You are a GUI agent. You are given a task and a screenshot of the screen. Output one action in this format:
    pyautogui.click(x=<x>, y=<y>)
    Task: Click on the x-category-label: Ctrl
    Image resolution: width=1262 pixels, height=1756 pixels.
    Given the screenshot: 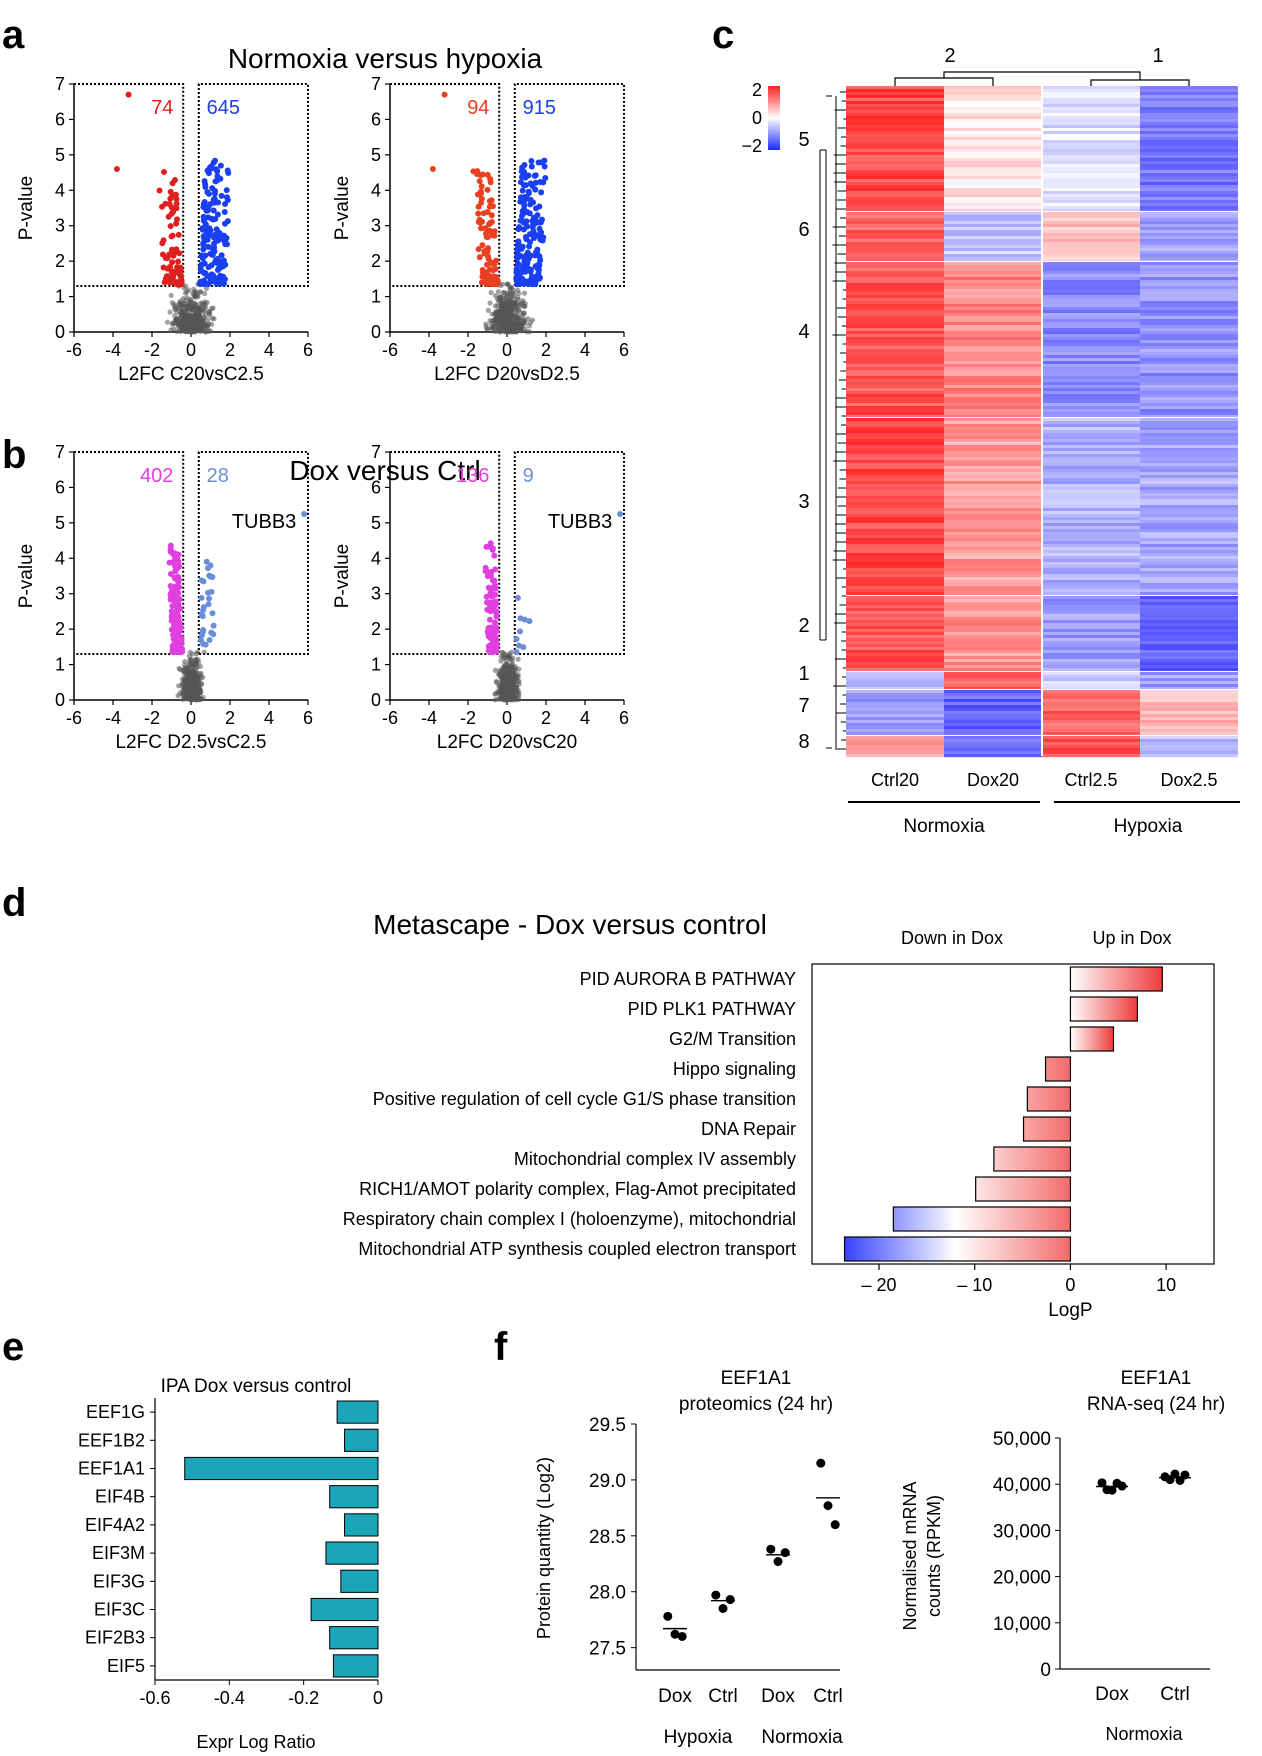 What is the action you would take?
    pyautogui.click(x=828, y=1696)
    